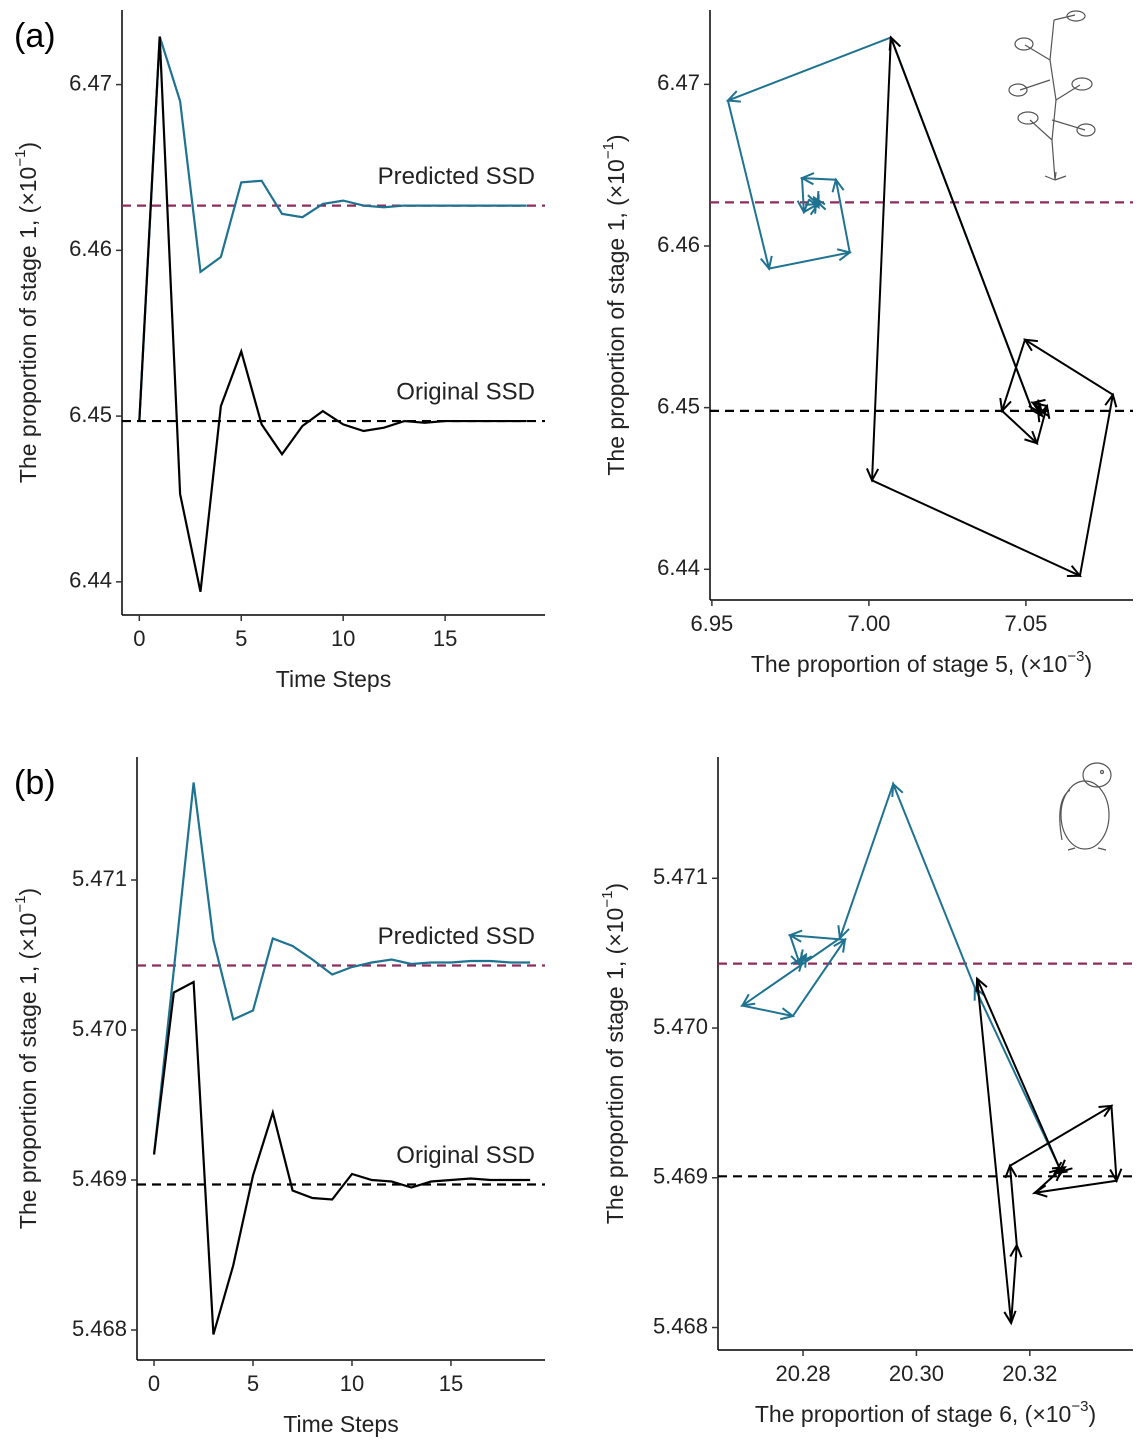  Describe the element at coordinates (1029, 1373) in the screenshot. I see `x-tick-label: 20.32` at that location.